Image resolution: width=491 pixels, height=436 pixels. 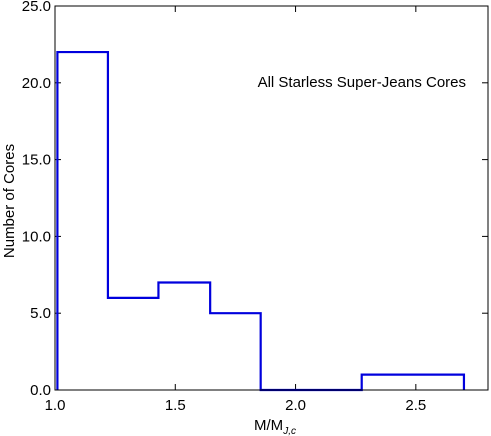 I want to click on y-tick-label: 25.0, so click(x=36, y=7).